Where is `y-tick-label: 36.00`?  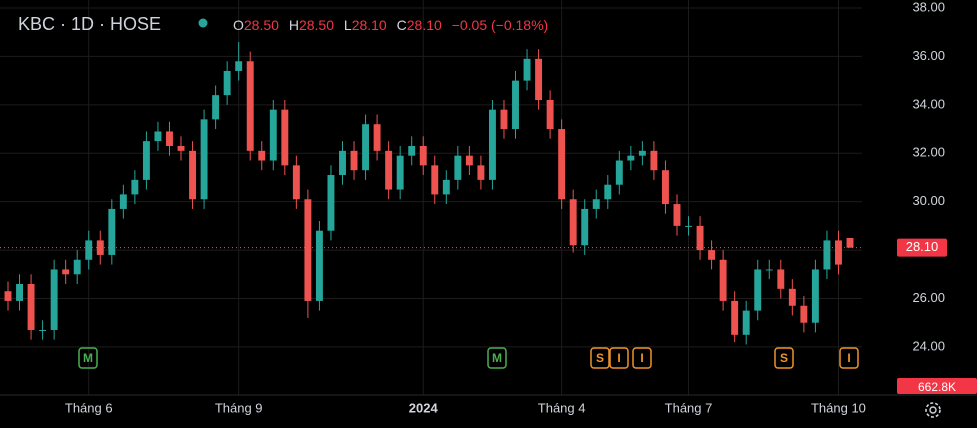 y-tick-label: 36.00 is located at coordinates (928, 55).